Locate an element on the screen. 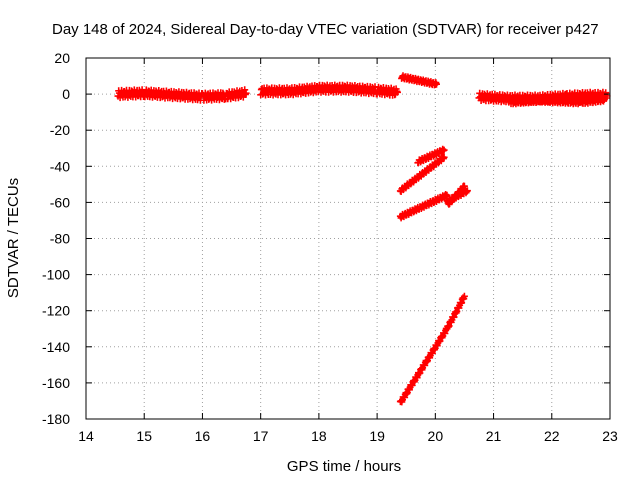 Image resolution: width=640 pixels, height=480 pixels. x-tick-label: 15 is located at coordinates (144, 436).